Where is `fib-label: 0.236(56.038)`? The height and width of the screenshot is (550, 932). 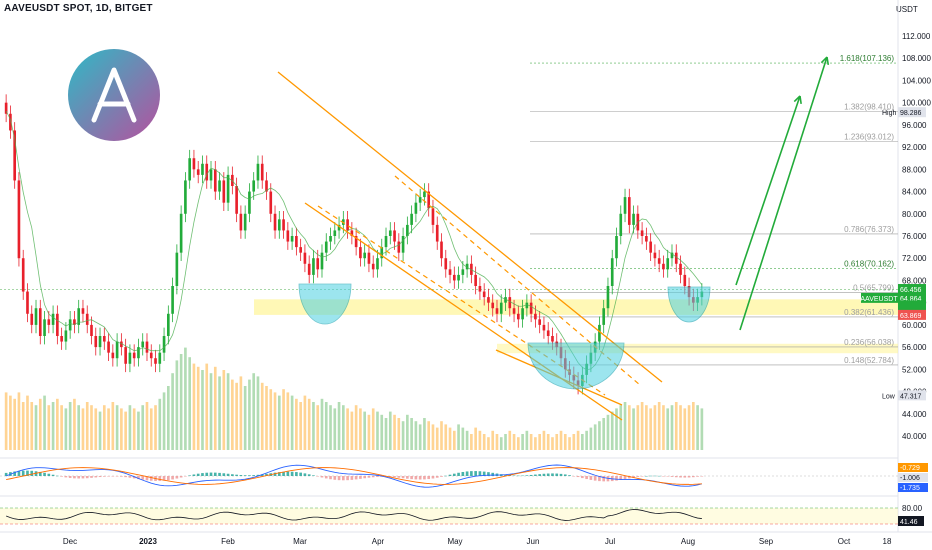
fib-label: 0.236(56.038) is located at coordinates (869, 342).